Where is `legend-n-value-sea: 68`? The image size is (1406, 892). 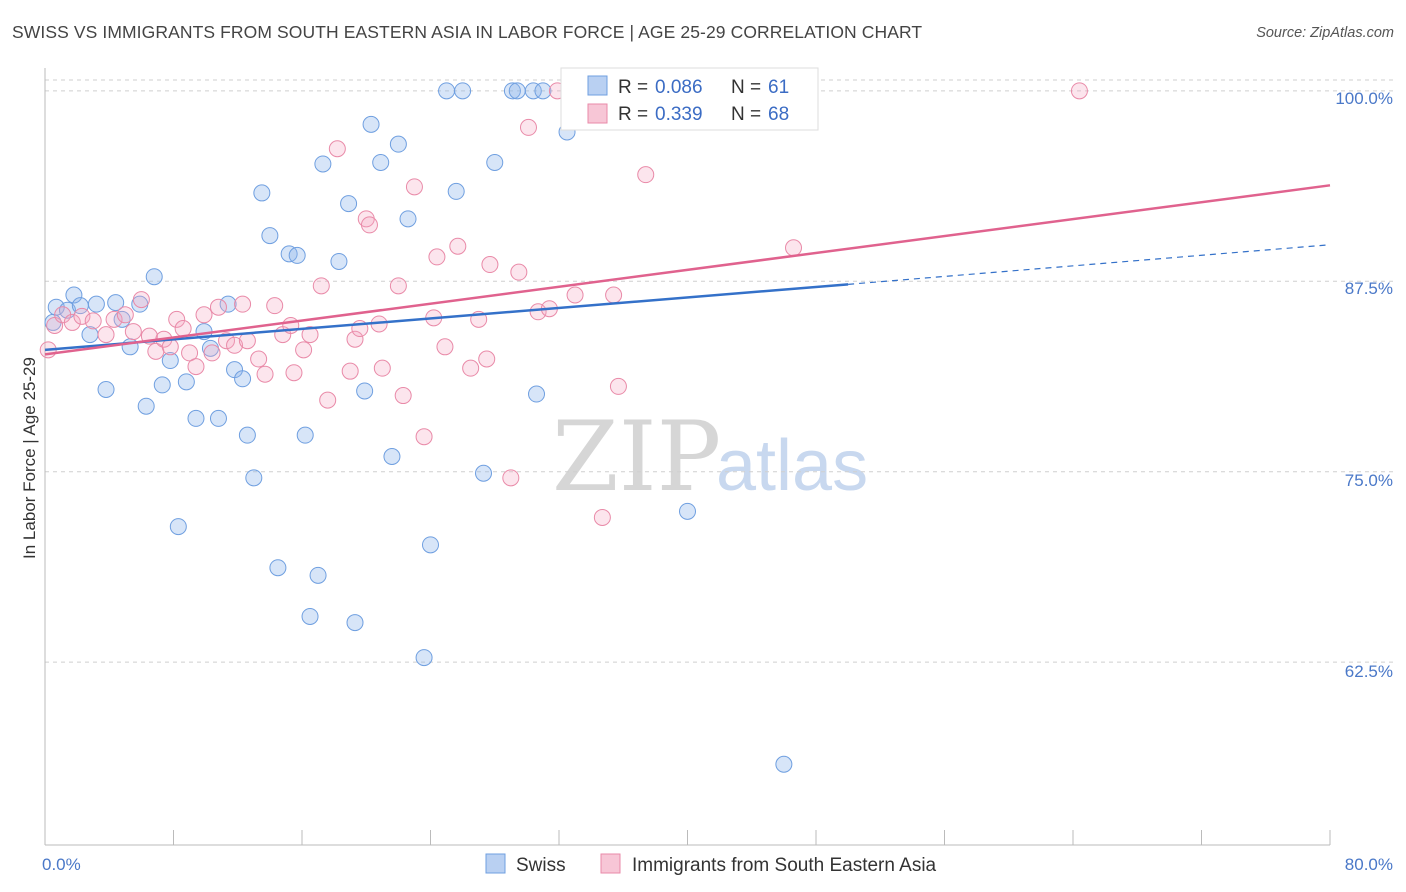 legend-n-value-sea: 68 is located at coordinates (778, 114).